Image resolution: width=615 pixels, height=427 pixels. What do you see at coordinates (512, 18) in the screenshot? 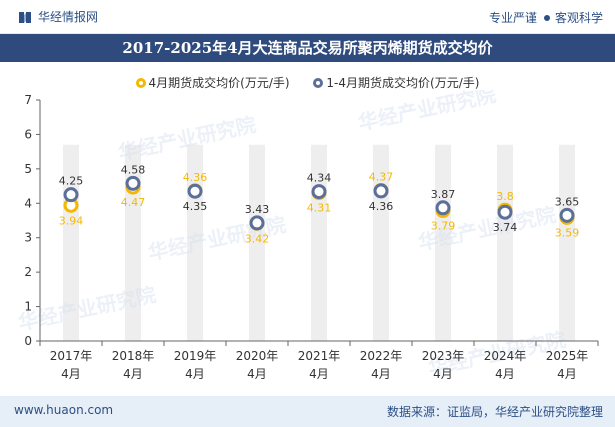
I see `slogan-left: 专业严谨` at bounding box center [512, 18].